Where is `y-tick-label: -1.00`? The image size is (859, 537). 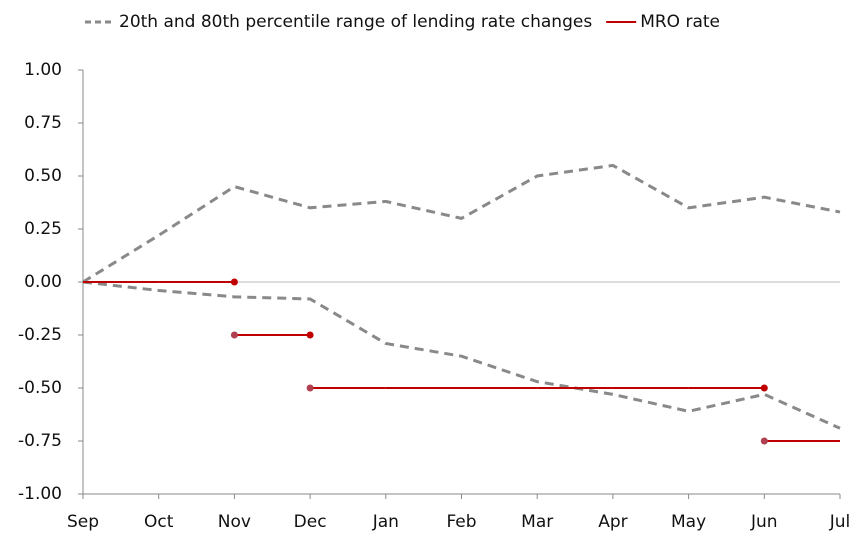 y-tick-label: -1.00 is located at coordinates (40, 494).